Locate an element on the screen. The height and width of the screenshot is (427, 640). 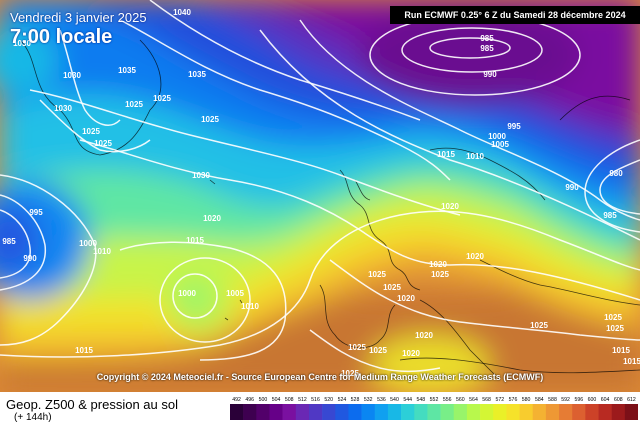
legend-tick-label: 564 is located at coordinates (473, 400).